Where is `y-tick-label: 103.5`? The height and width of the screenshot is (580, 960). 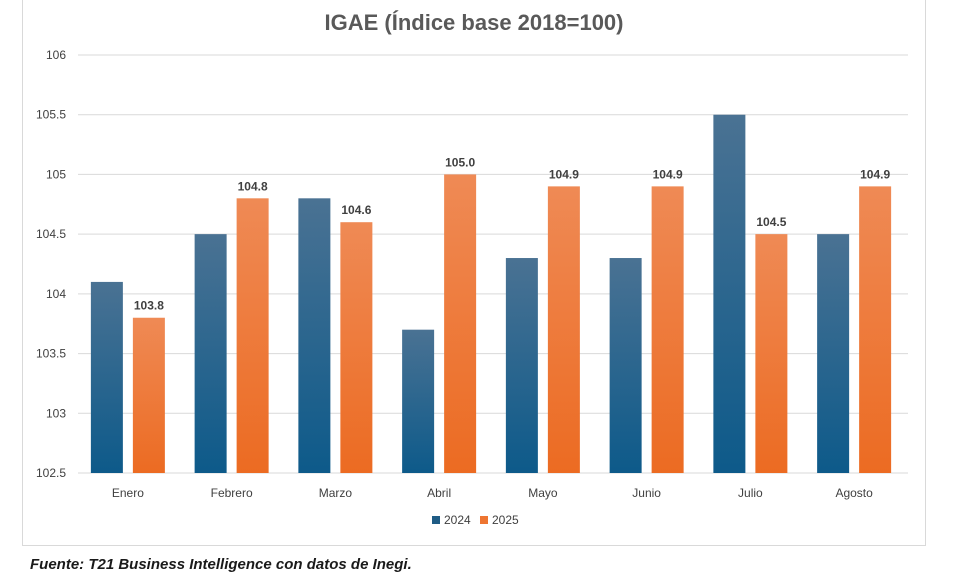
y-tick-label: 103.5 is located at coordinates (51, 354).